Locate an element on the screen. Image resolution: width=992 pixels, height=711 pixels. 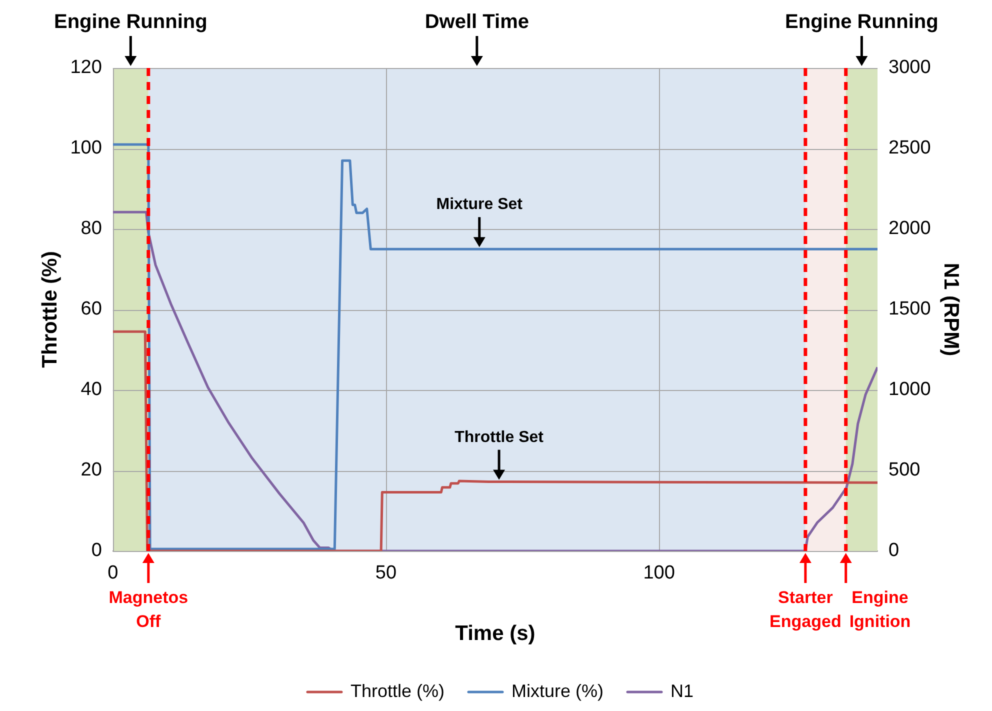
band-label: Dwell Time is located at coordinates (476, 22).